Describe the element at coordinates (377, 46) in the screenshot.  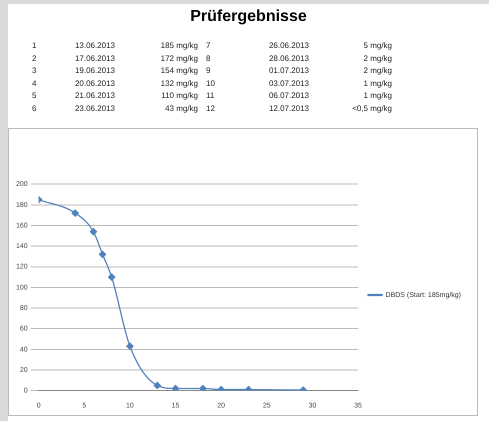
I see `text: 5 mg/kg` at that location.